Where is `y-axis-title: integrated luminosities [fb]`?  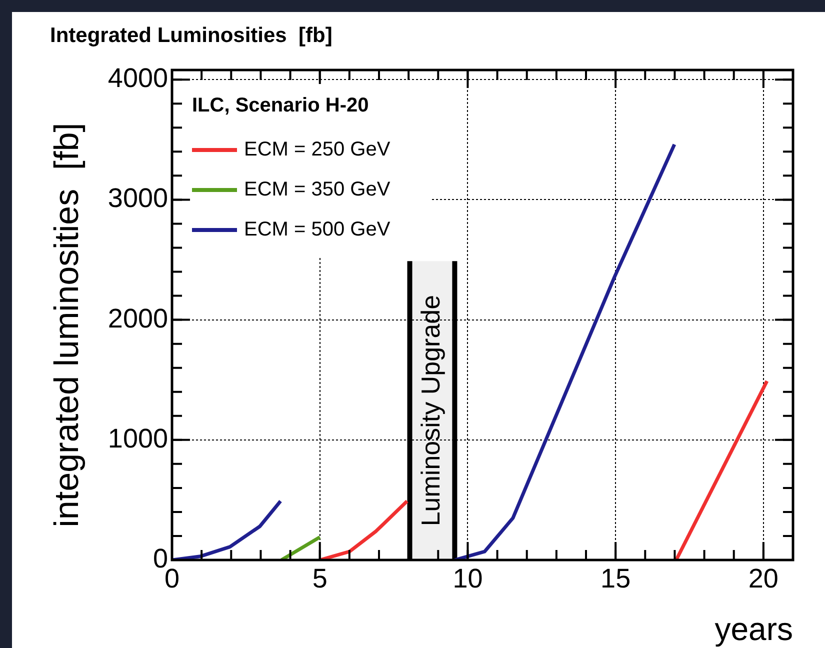
y-axis-title: integrated luminosities [fb] is located at coordinates (67, 325).